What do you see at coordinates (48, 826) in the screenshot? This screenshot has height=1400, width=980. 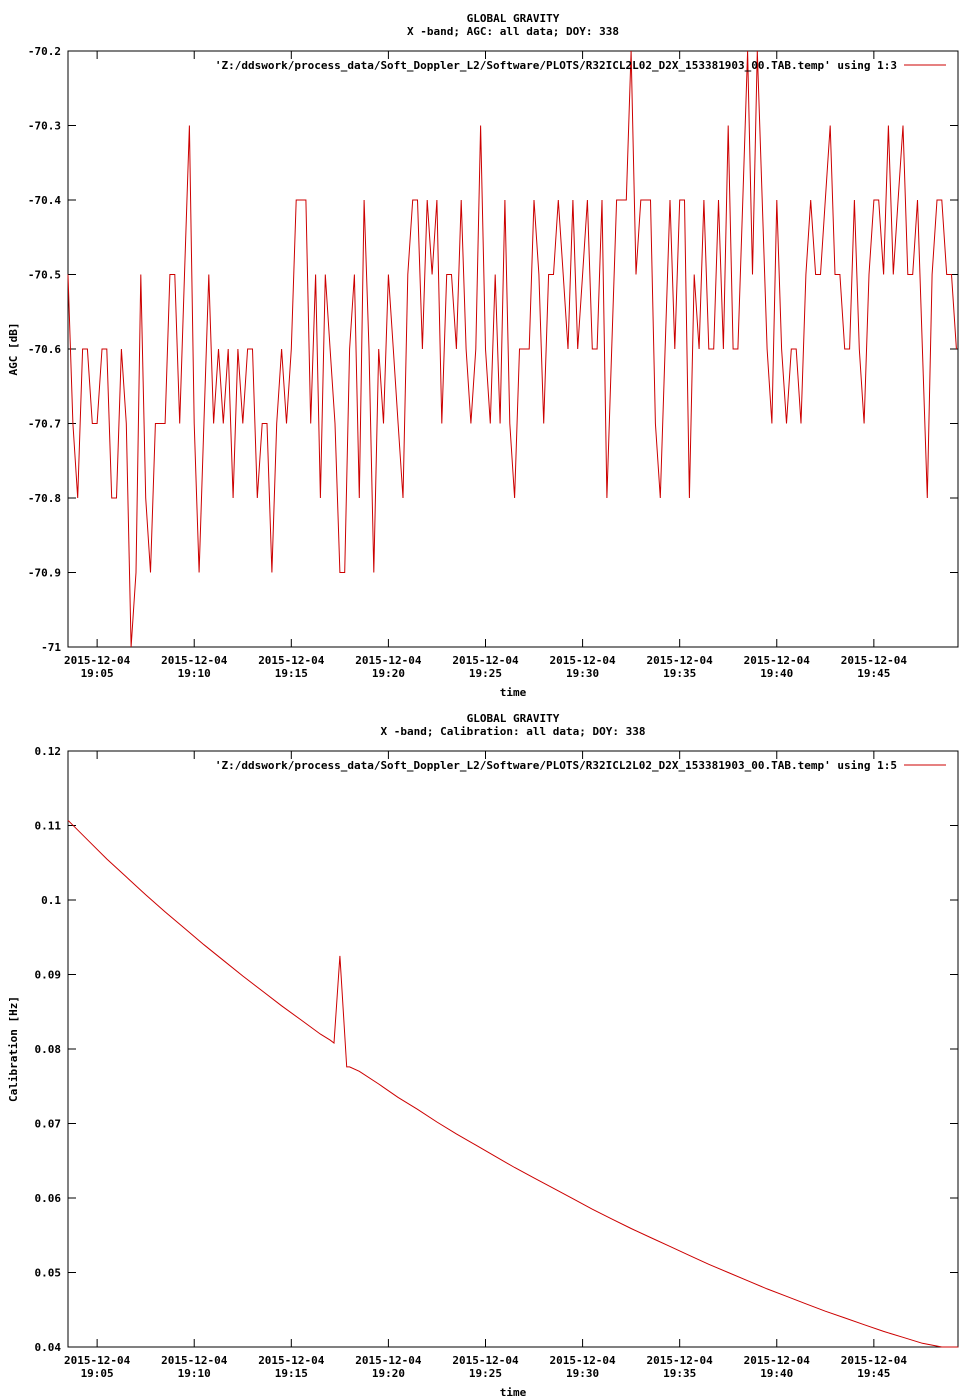 I see `y-tick-label: 0.11` at bounding box center [48, 826].